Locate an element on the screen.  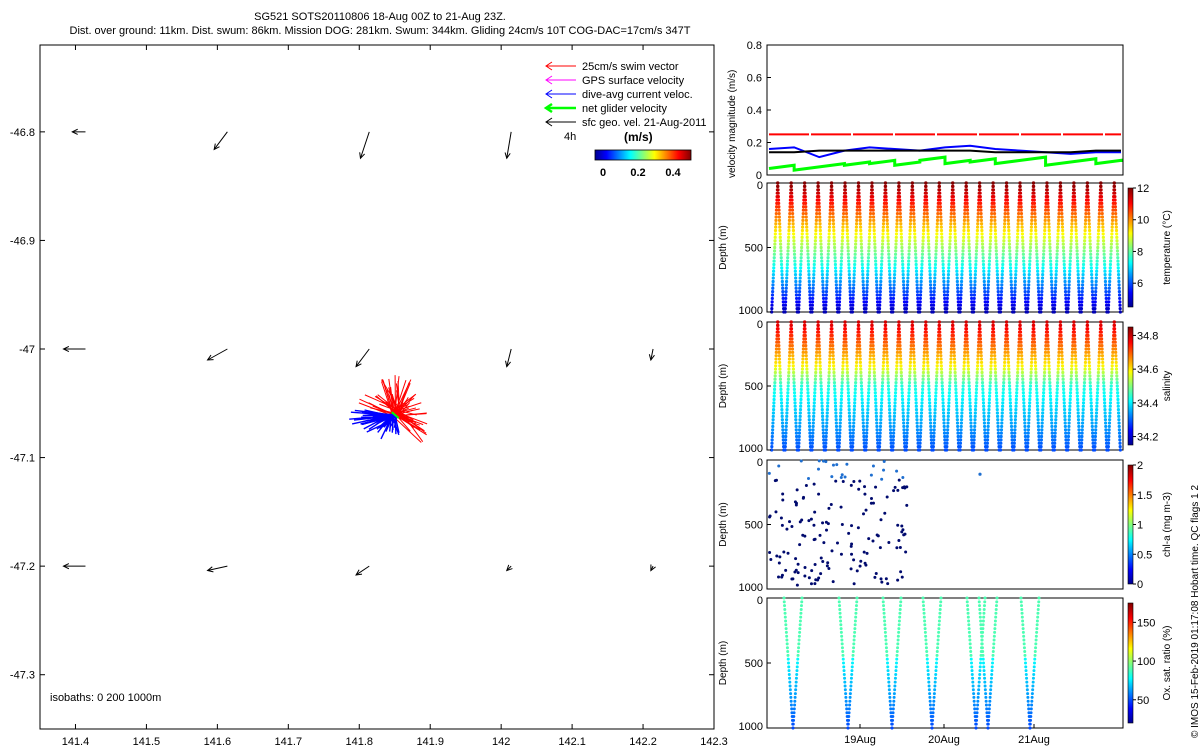
geostrophic-vector is located at coordinates (509, 357).